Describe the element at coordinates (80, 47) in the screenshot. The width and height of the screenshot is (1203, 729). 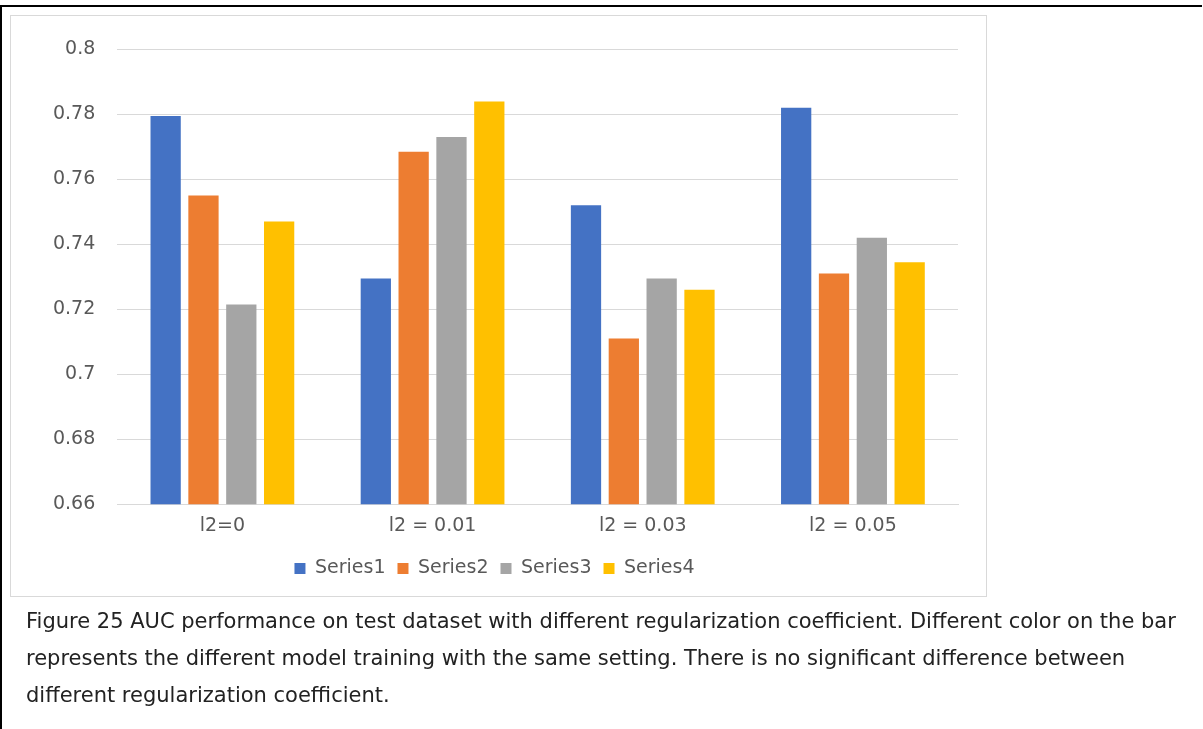
I see `y-tick-label: 0.8` at that location.